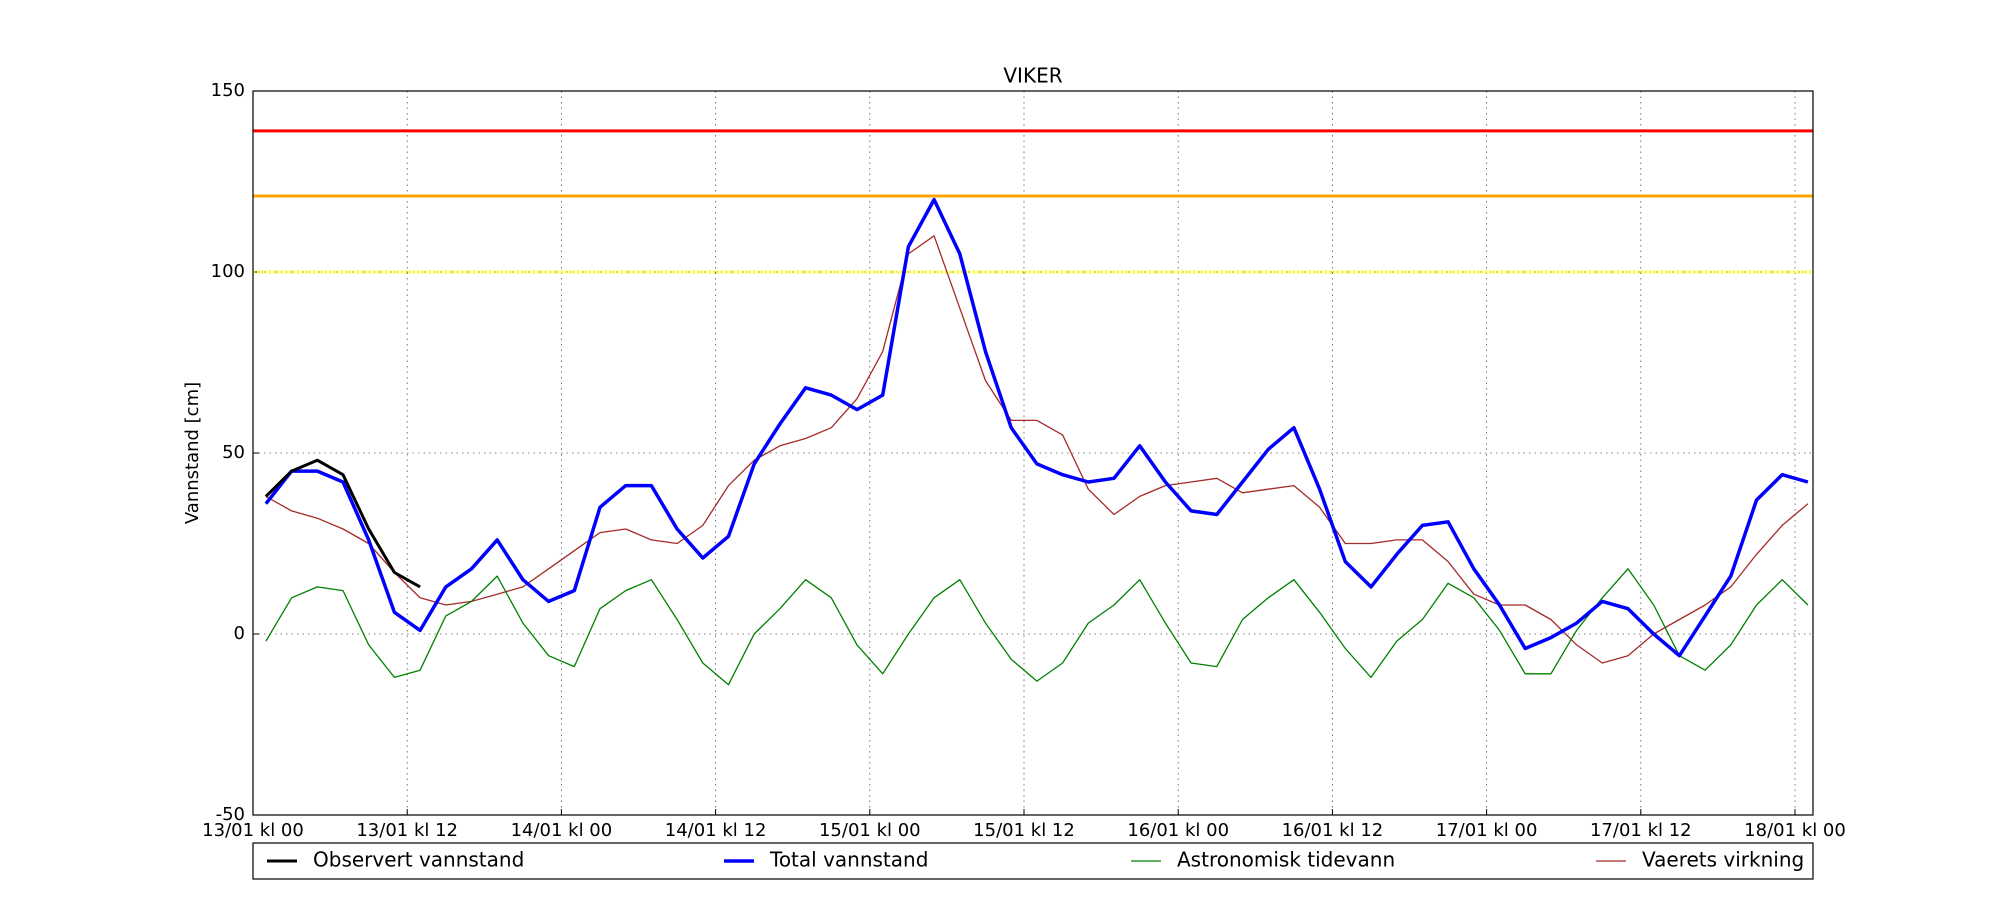 The width and height of the screenshot is (2000, 900). What do you see at coordinates (562, 830) in the screenshot?
I see `x-tick-label: 14/01 kl 00` at bounding box center [562, 830].